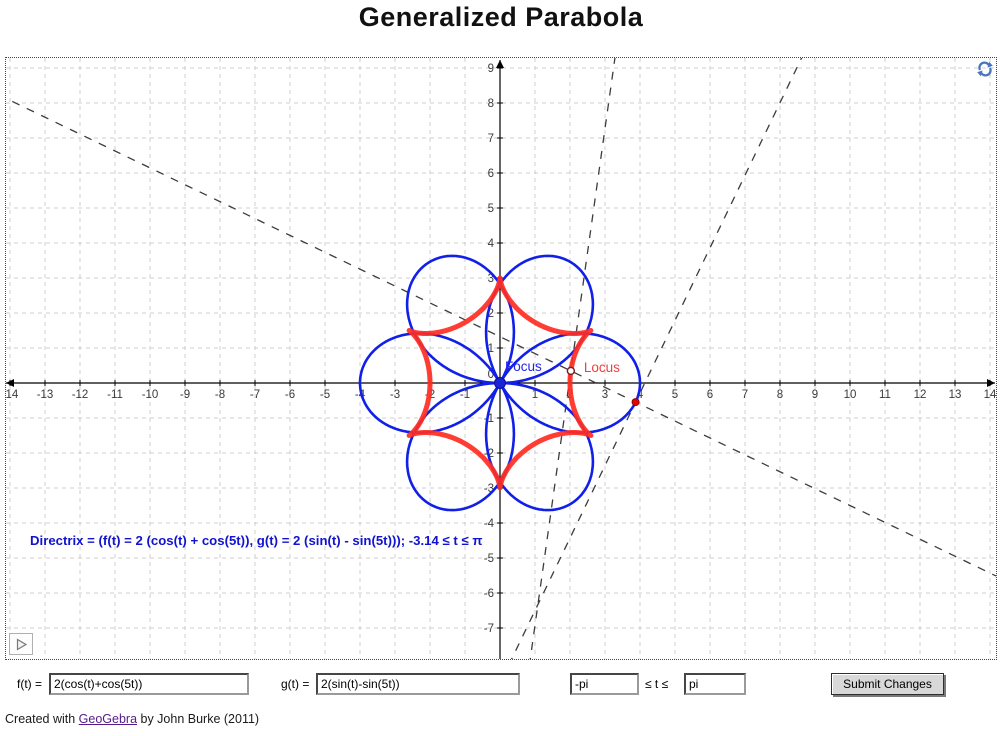 The height and width of the screenshot is (736, 1002). I want to click on svg-text: -11, so click(115, 395).